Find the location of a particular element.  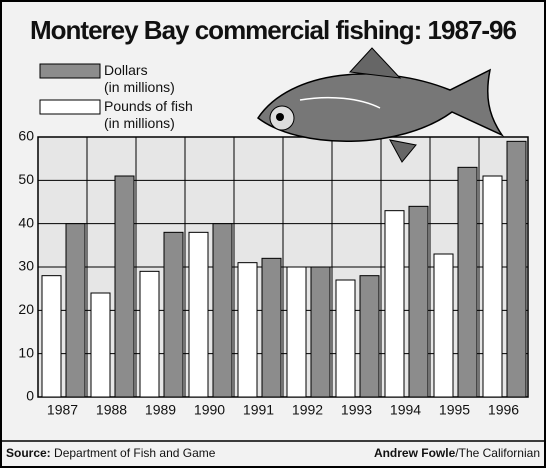

x-tick-label: 1991 is located at coordinates (258, 410).